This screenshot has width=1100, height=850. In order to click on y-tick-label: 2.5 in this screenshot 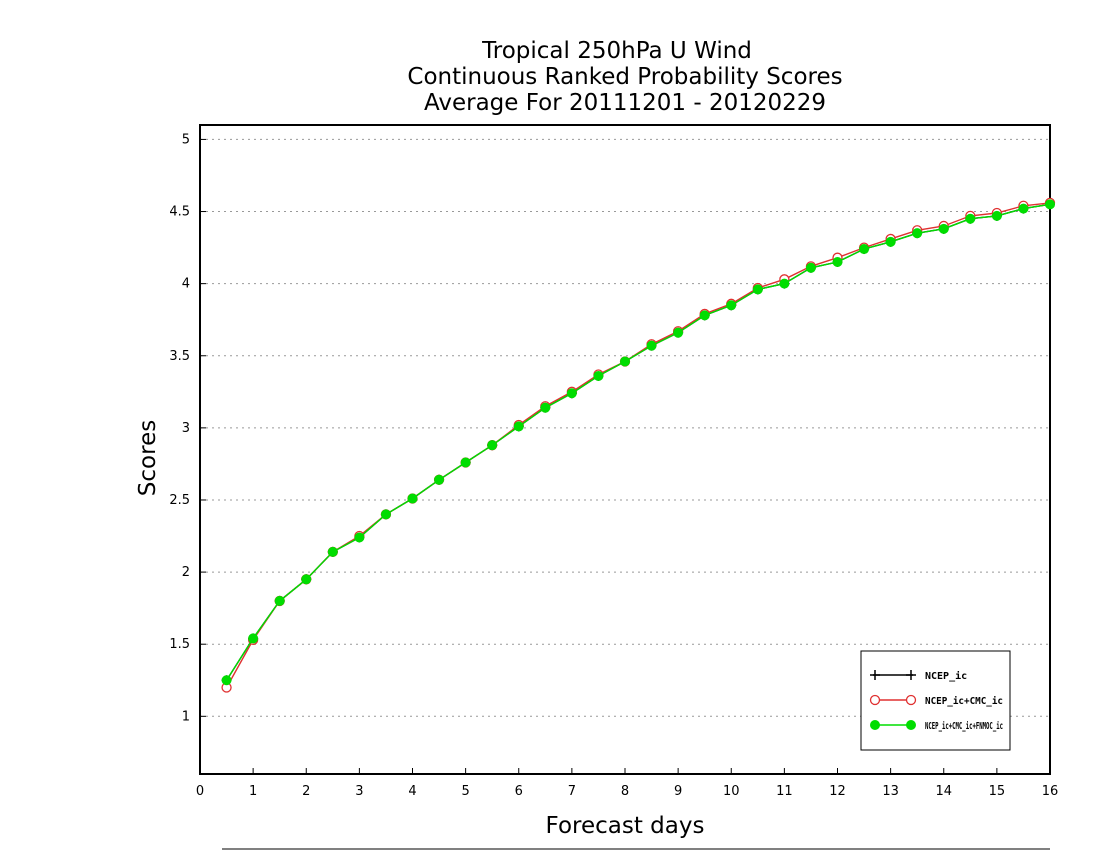, I will do `click(179, 500)`.